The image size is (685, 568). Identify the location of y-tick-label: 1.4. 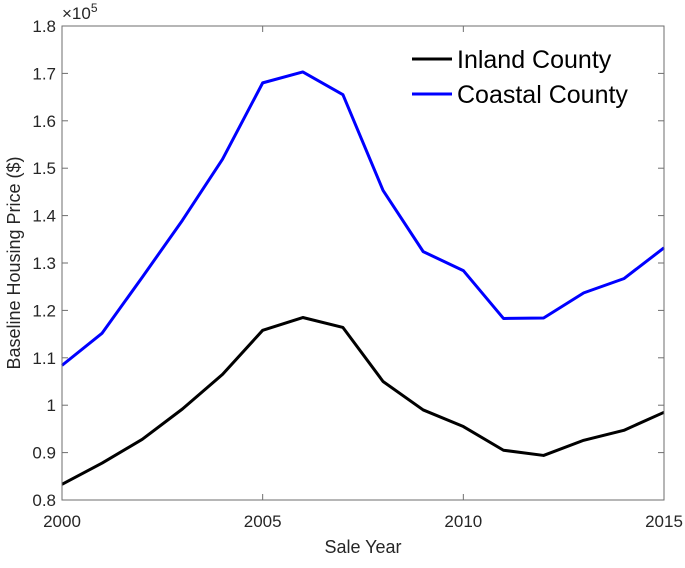
(44, 216).